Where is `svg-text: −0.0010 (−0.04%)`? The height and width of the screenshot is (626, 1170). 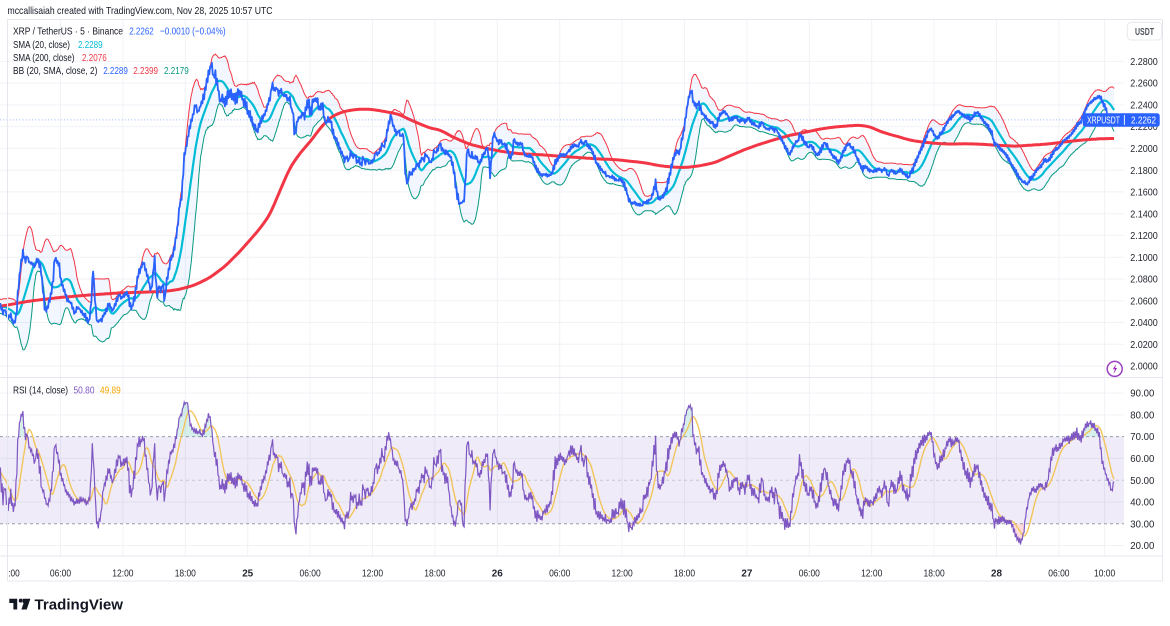 svg-text: −0.0010 (−0.04%) is located at coordinates (193, 32).